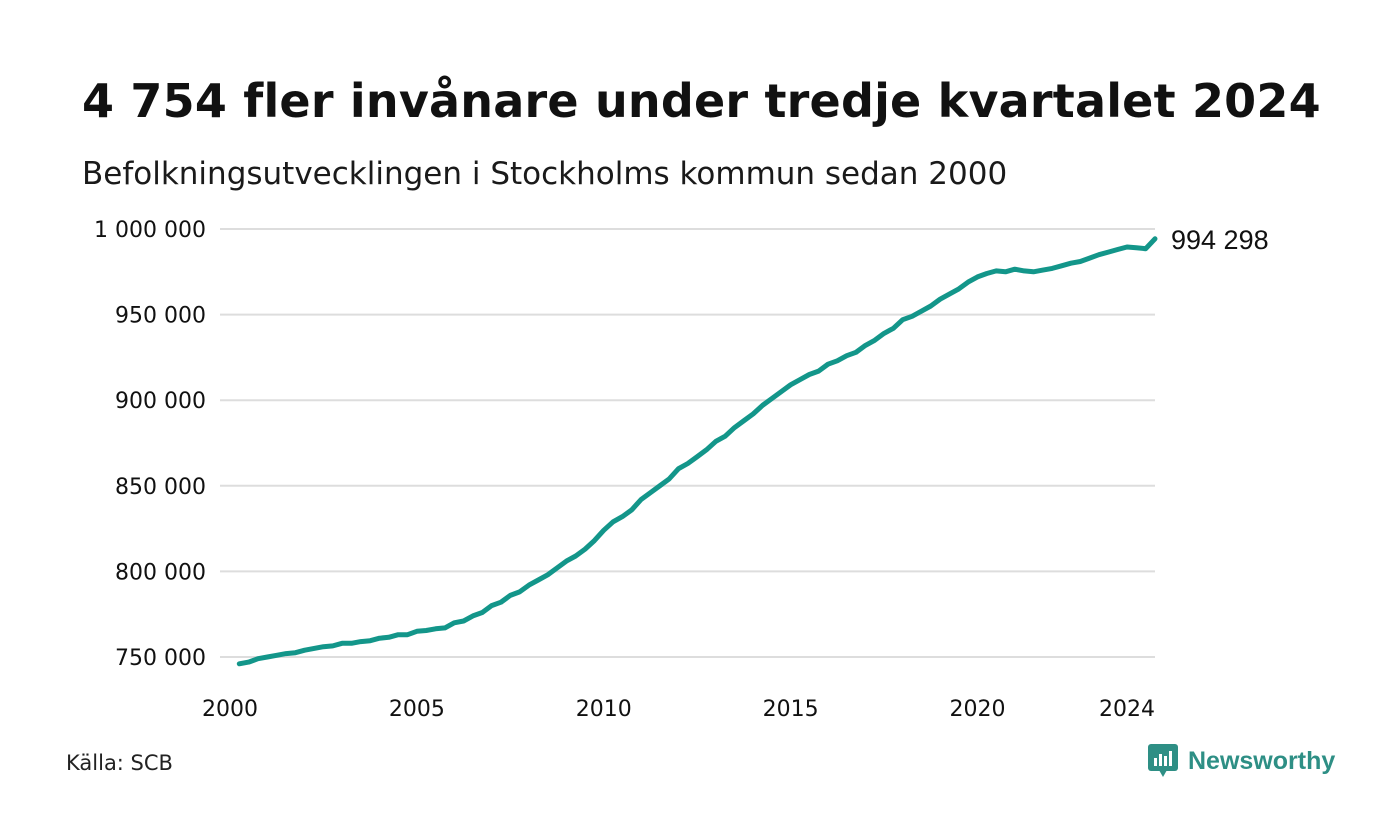 Image resolution: width=1400 pixels, height=840 pixels. What do you see at coordinates (160, 487) in the screenshot?
I see `y-tick-label: 850 000` at bounding box center [160, 487].